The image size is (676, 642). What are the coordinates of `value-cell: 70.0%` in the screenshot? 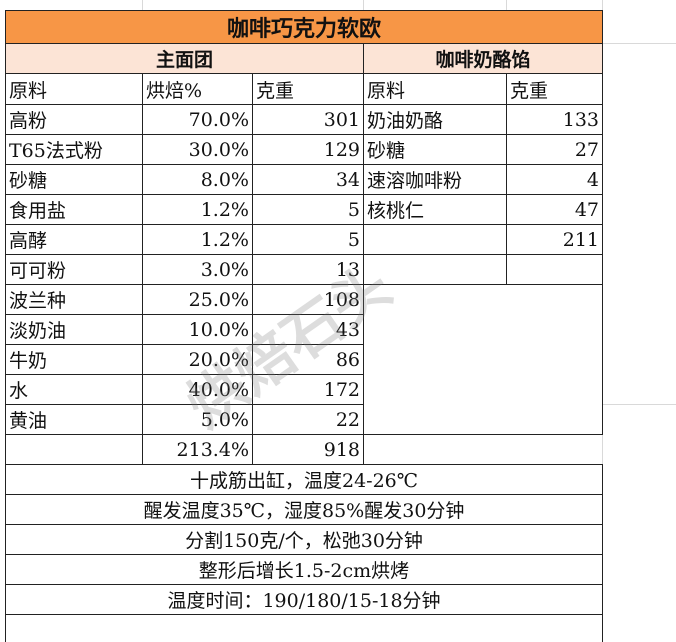 It's located at (197, 119).